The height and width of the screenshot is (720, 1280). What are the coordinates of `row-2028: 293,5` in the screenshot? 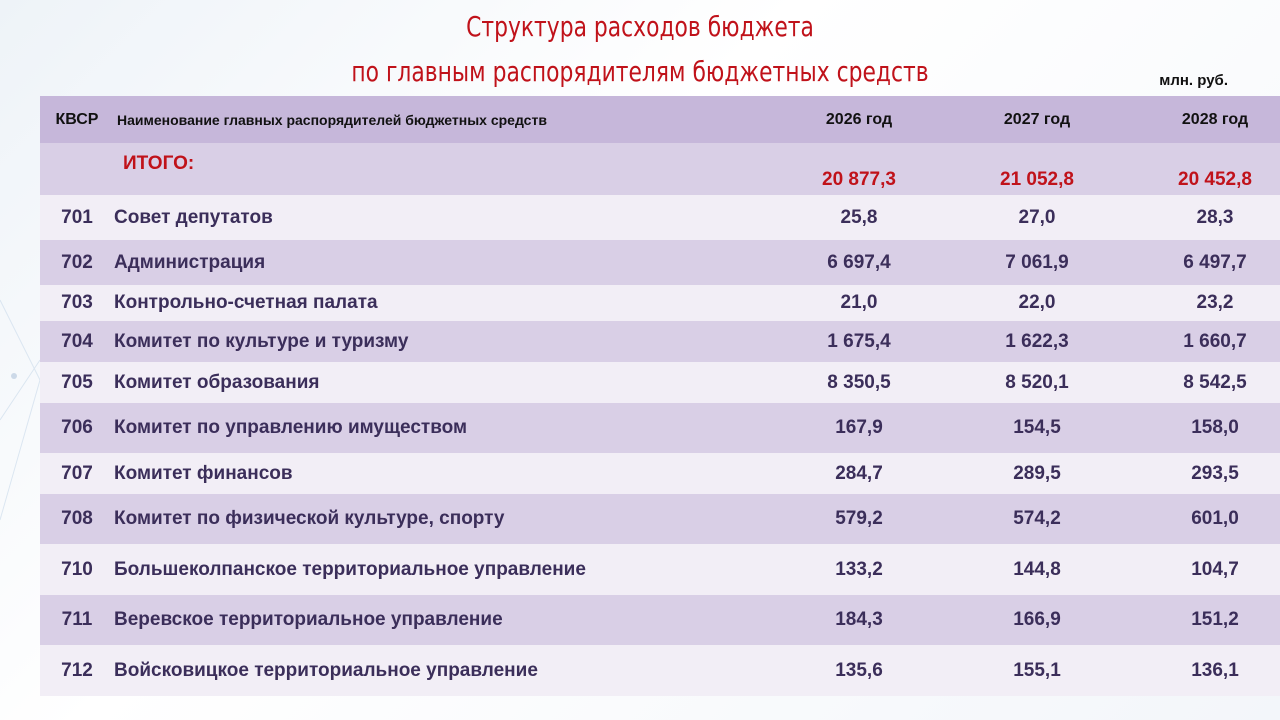 It's located at (1203, 473).